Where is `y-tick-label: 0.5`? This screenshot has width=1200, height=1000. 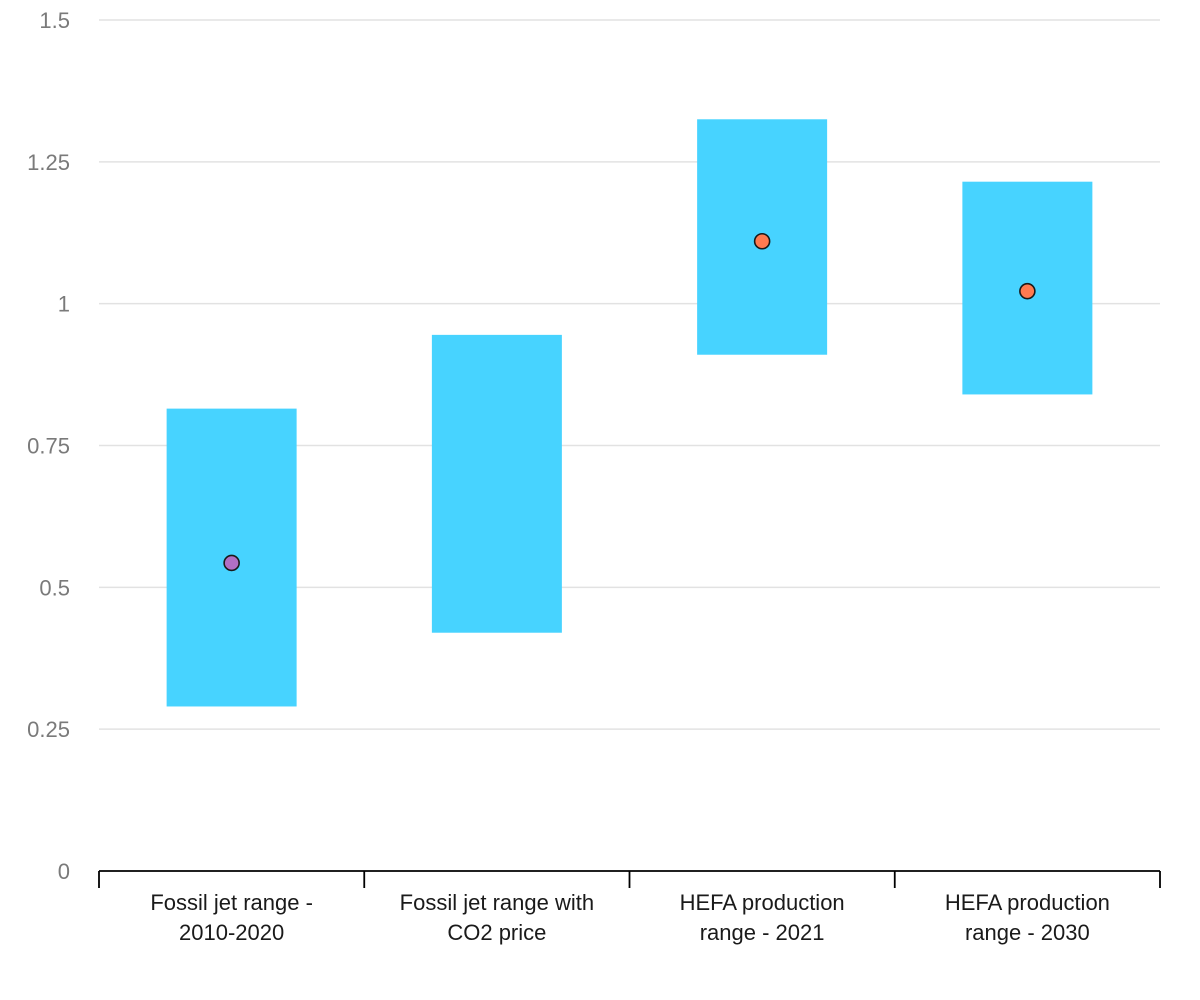
y-tick-label: 0.5 is located at coordinates (54, 587).